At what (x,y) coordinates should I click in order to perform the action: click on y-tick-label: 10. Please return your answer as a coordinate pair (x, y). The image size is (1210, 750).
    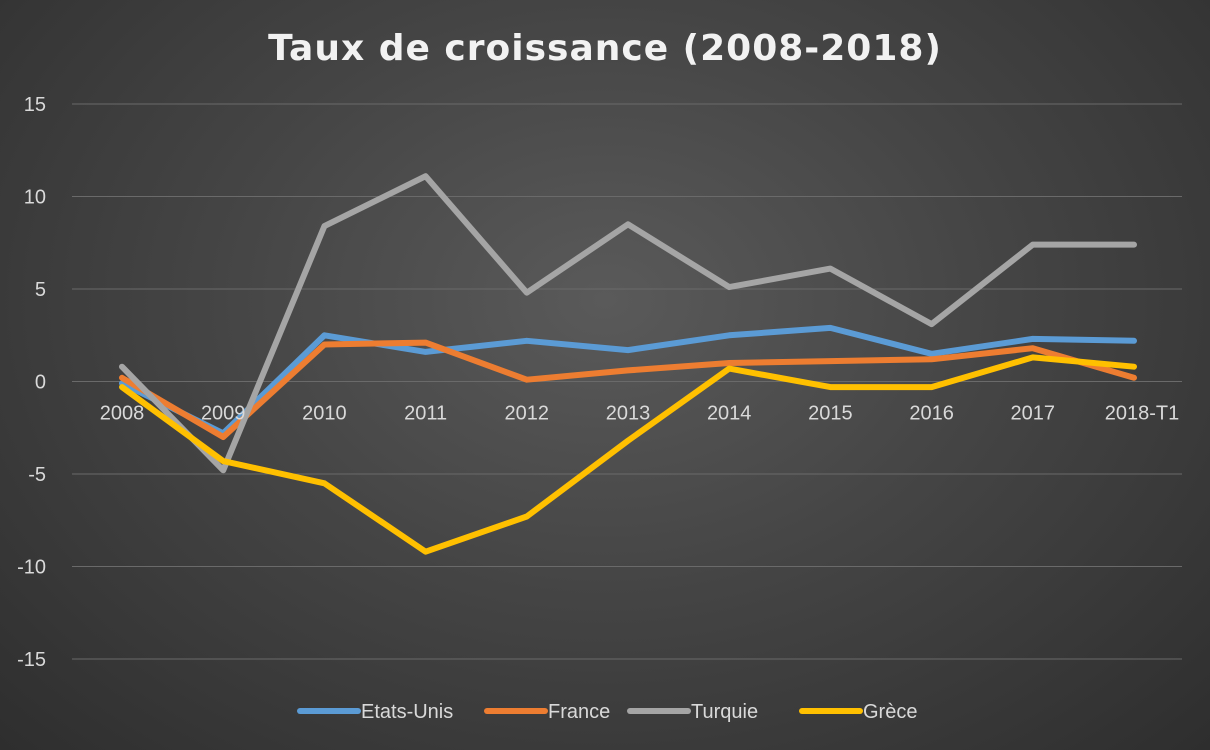
    Looking at the image, I should click on (35, 198).